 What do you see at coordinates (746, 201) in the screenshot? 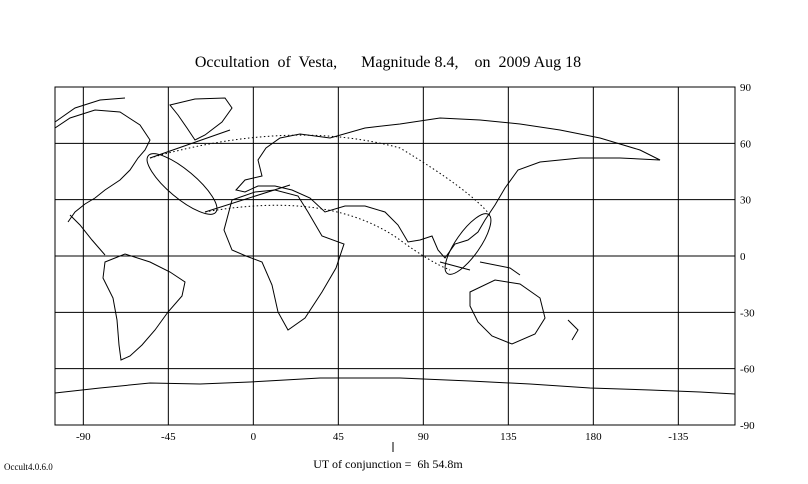
I see `lat-tick-label: 30` at bounding box center [746, 201].